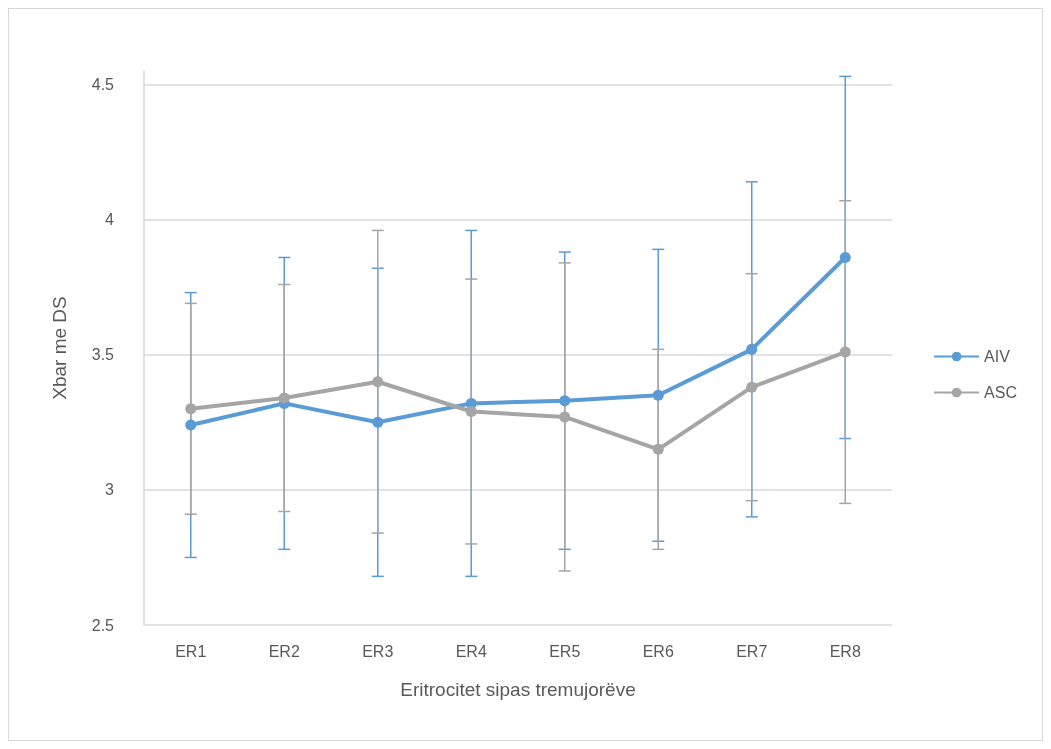  Describe the element at coordinates (658, 651) in the screenshot. I see `x-tick-label: ER6` at that location.